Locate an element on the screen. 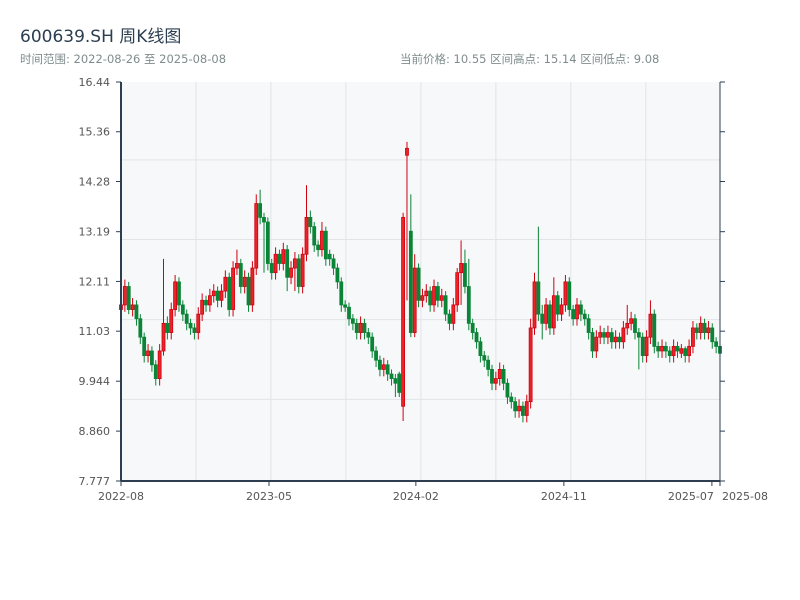 This screenshot has width=800, height=600. x-tick-label: 2024-11 is located at coordinates (564, 496).